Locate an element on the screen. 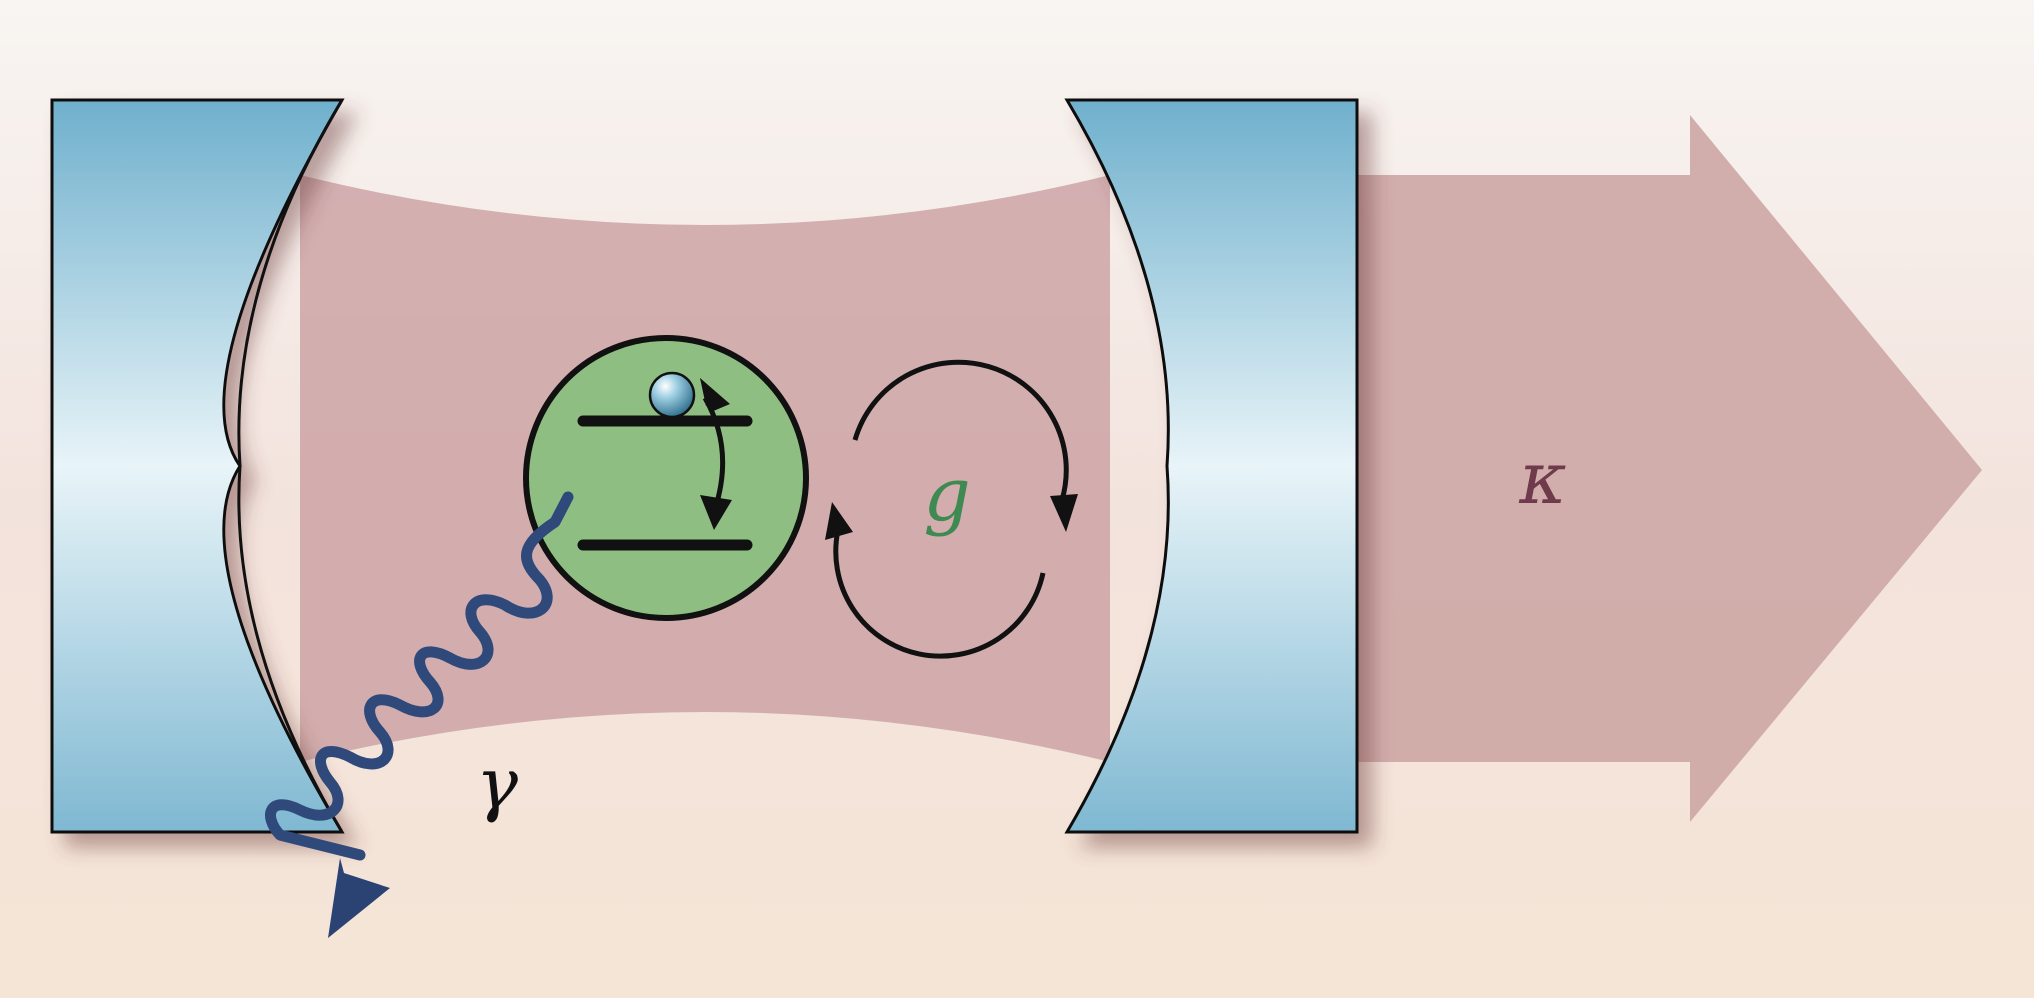 This screenshot has width=2034, height=998. coupling-label: g is located at coordinates (946, 495).